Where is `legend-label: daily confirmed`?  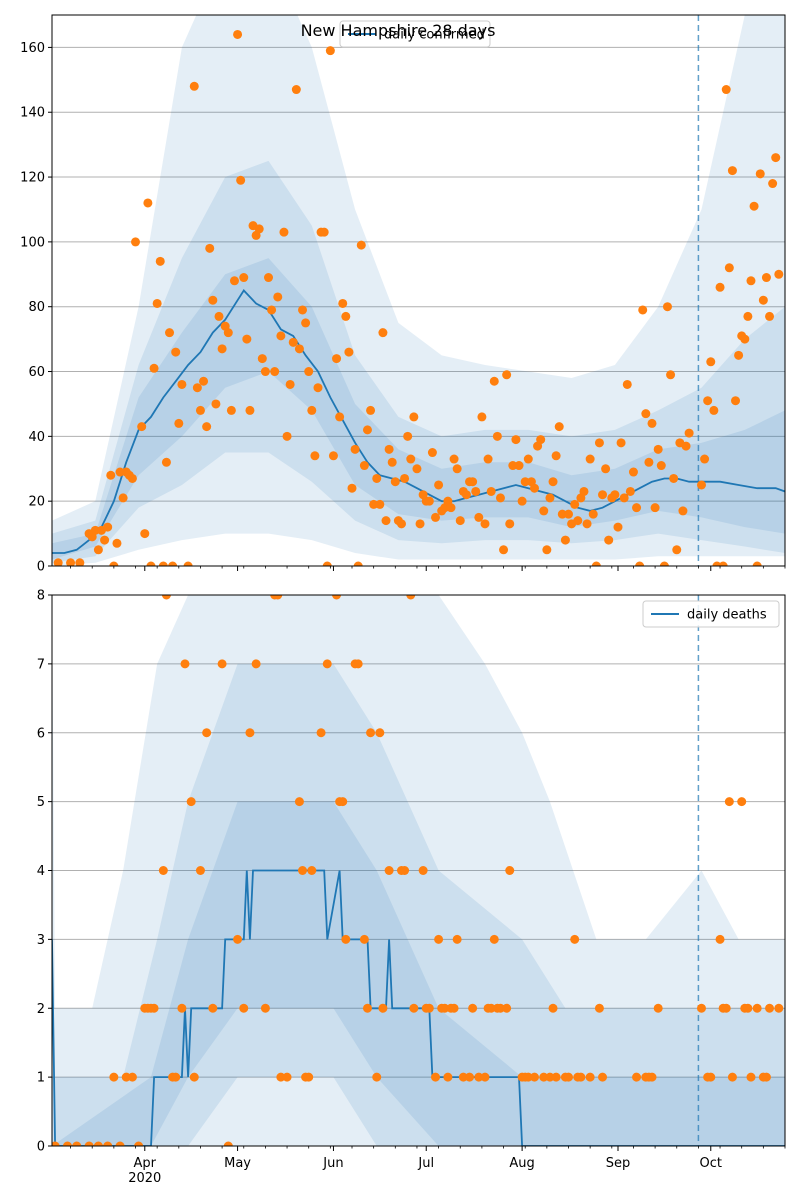
legend-label: daily confirmed is located at coordinates (434, 35).